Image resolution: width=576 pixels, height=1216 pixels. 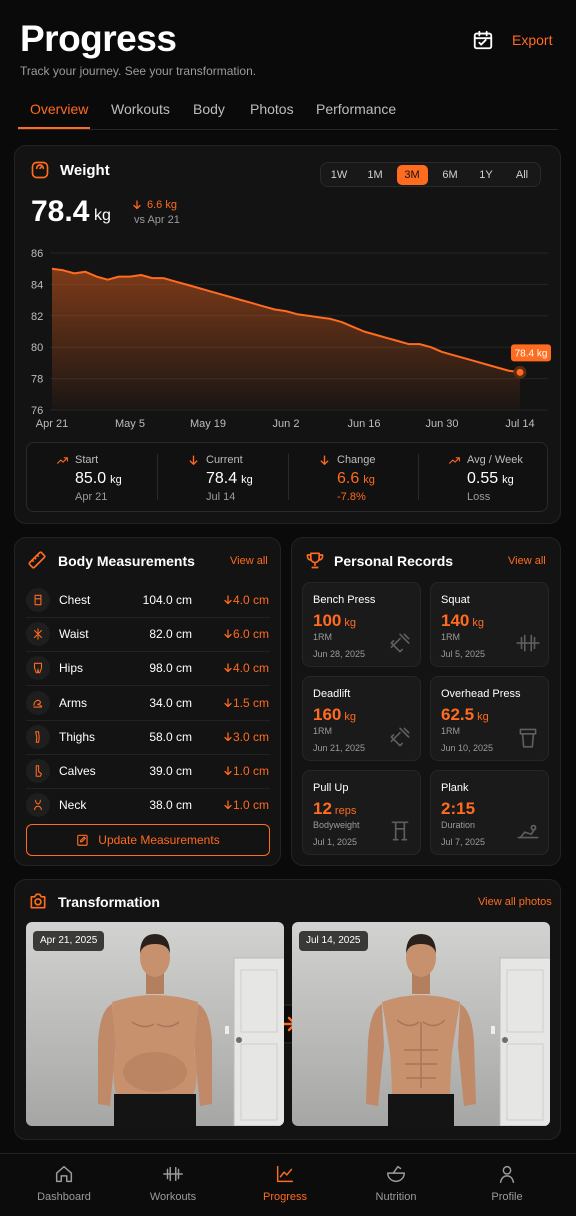 What do you see at coordinates (336, 825) in the screenshot?
I see `record-type: Bodyweight` at bounding box center [336, 825].